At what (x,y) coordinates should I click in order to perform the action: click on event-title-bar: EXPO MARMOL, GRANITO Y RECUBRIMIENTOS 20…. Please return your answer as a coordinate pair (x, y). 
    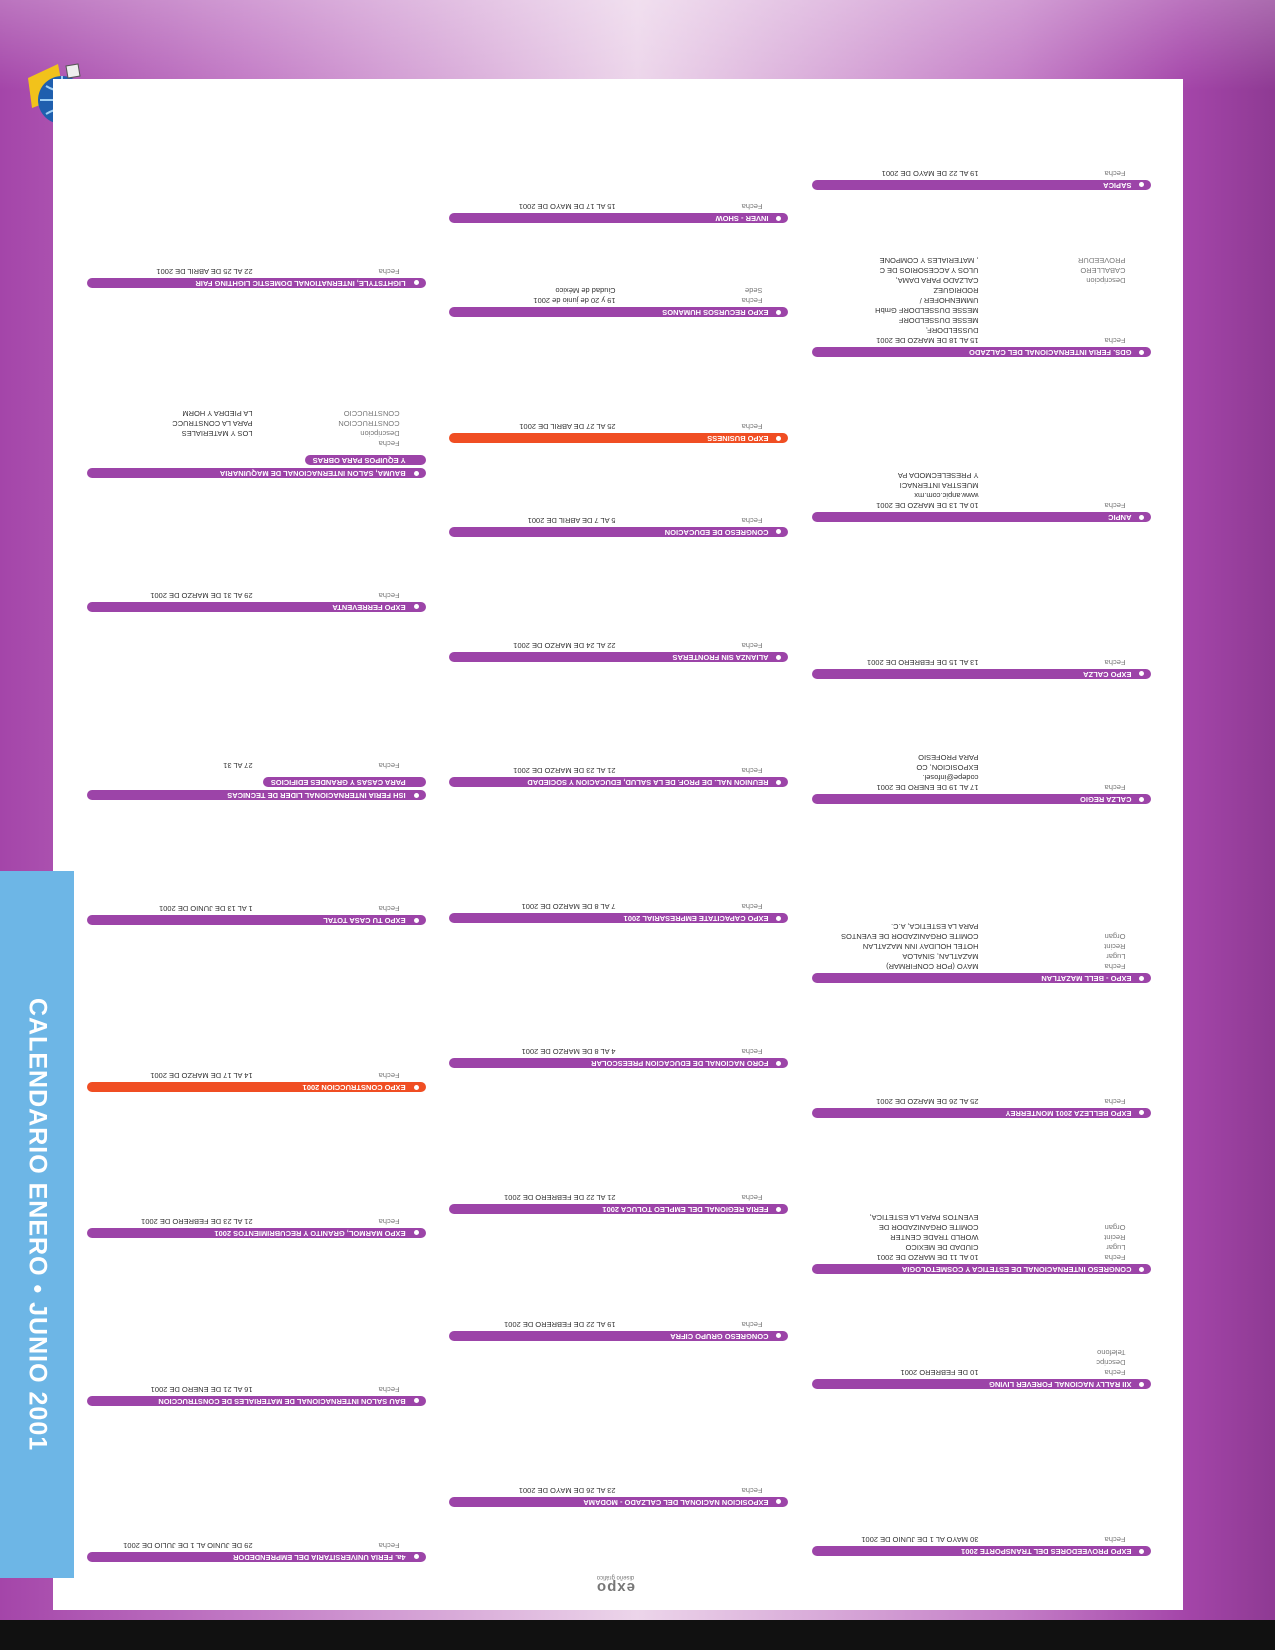
    Looking at the image, I should click on (256, 1232).